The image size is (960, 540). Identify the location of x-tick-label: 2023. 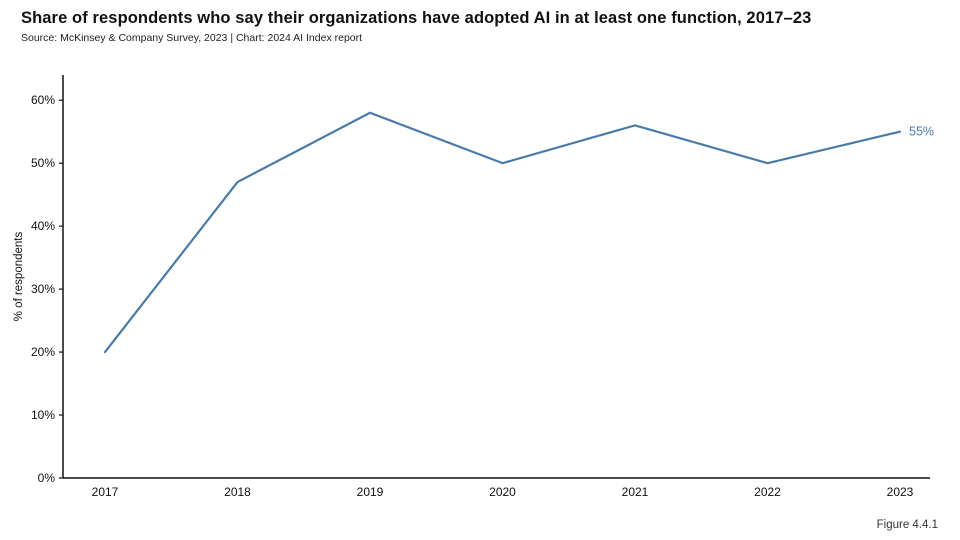
(900, 492).